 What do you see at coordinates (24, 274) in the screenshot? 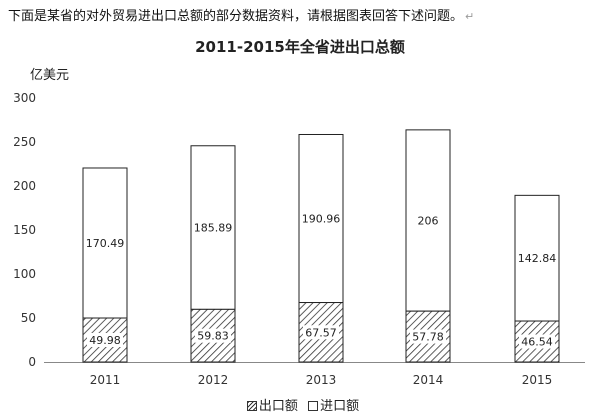
I see `y-tick-label: 100` at bounding box center [24, 274].